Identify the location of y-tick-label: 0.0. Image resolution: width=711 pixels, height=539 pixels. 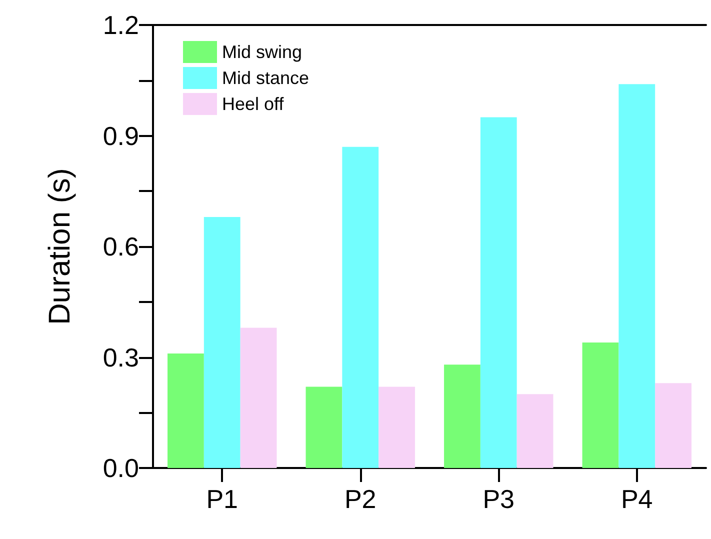
(120, 468).